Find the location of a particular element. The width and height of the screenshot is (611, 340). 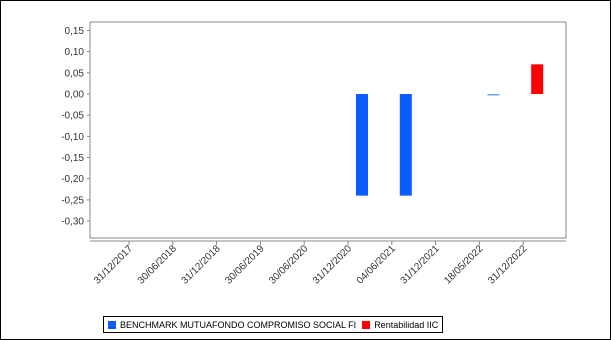

y-tick-label: -0,20 is located at coordinates (72, 179).